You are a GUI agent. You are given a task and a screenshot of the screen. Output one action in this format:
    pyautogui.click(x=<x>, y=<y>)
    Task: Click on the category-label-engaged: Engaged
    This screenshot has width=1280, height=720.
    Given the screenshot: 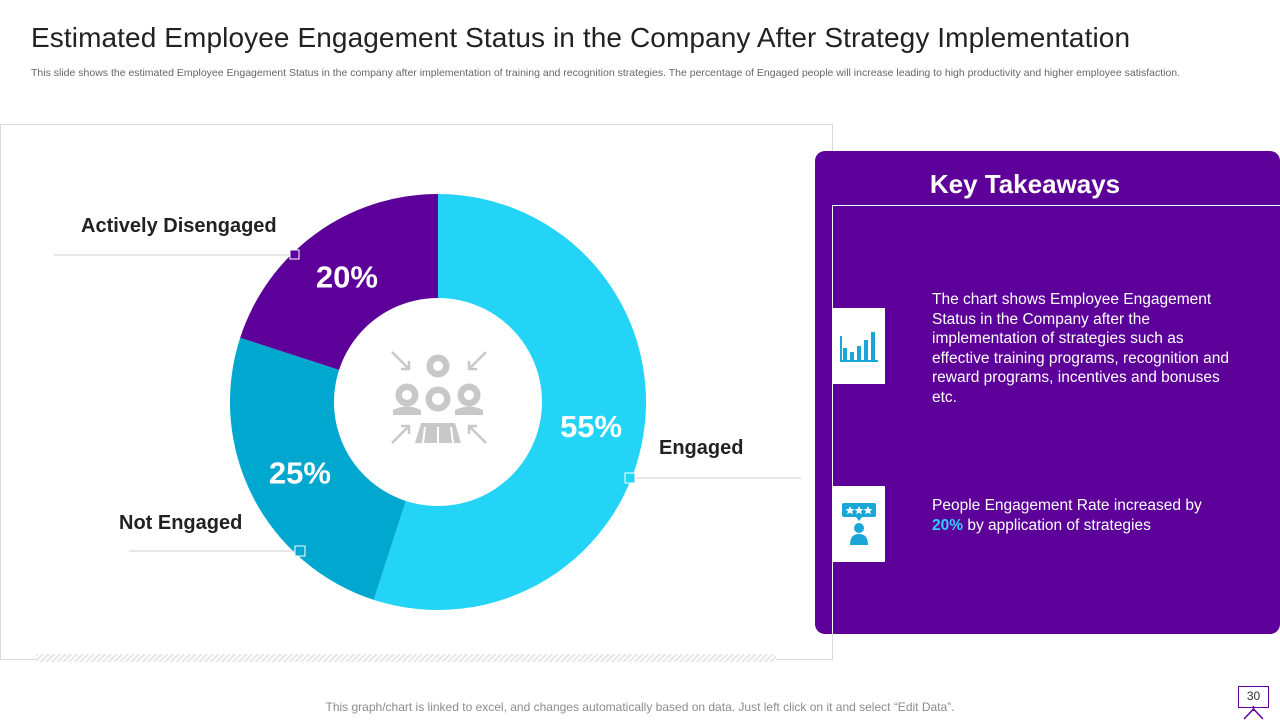 What is the action you would take?
    pyautogui.click(x=701, y=448)
    